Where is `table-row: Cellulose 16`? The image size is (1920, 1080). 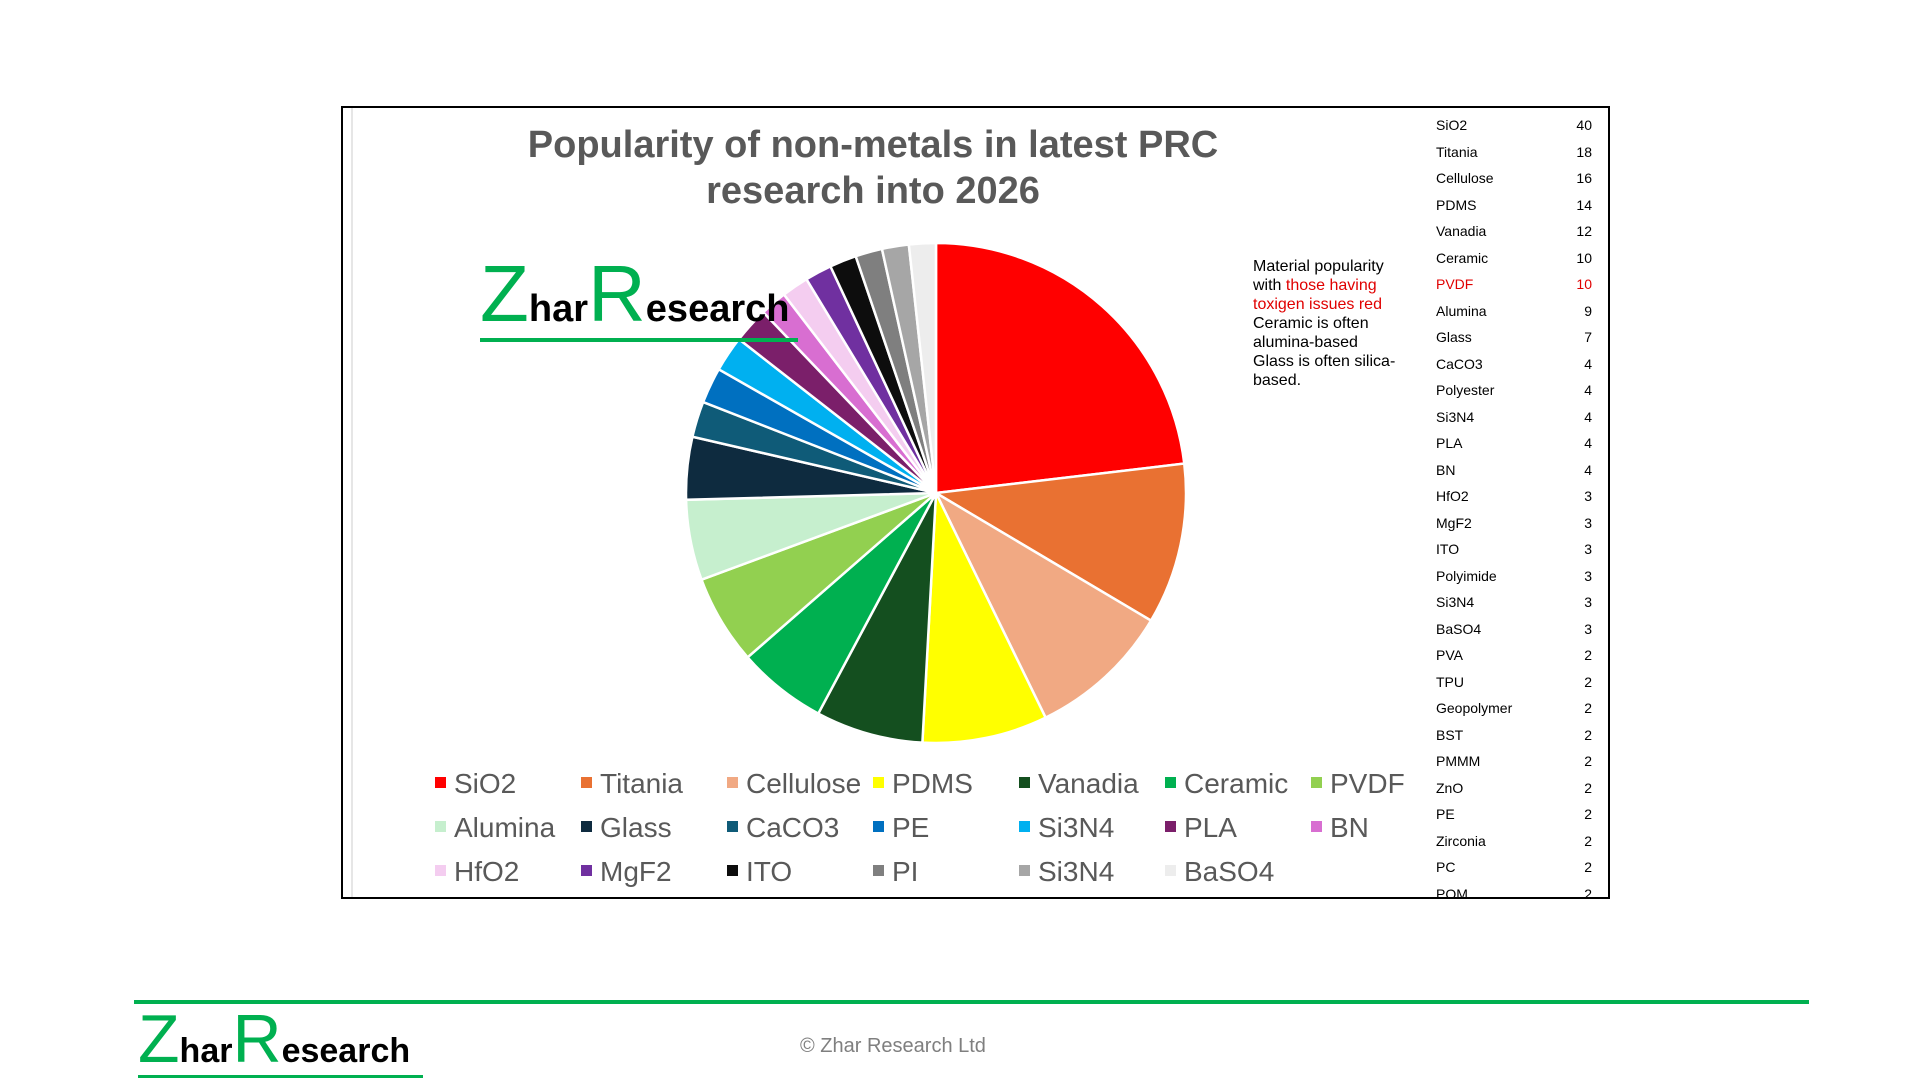 table-row: Cellulose 16 is located at coordinates (1521, 178).